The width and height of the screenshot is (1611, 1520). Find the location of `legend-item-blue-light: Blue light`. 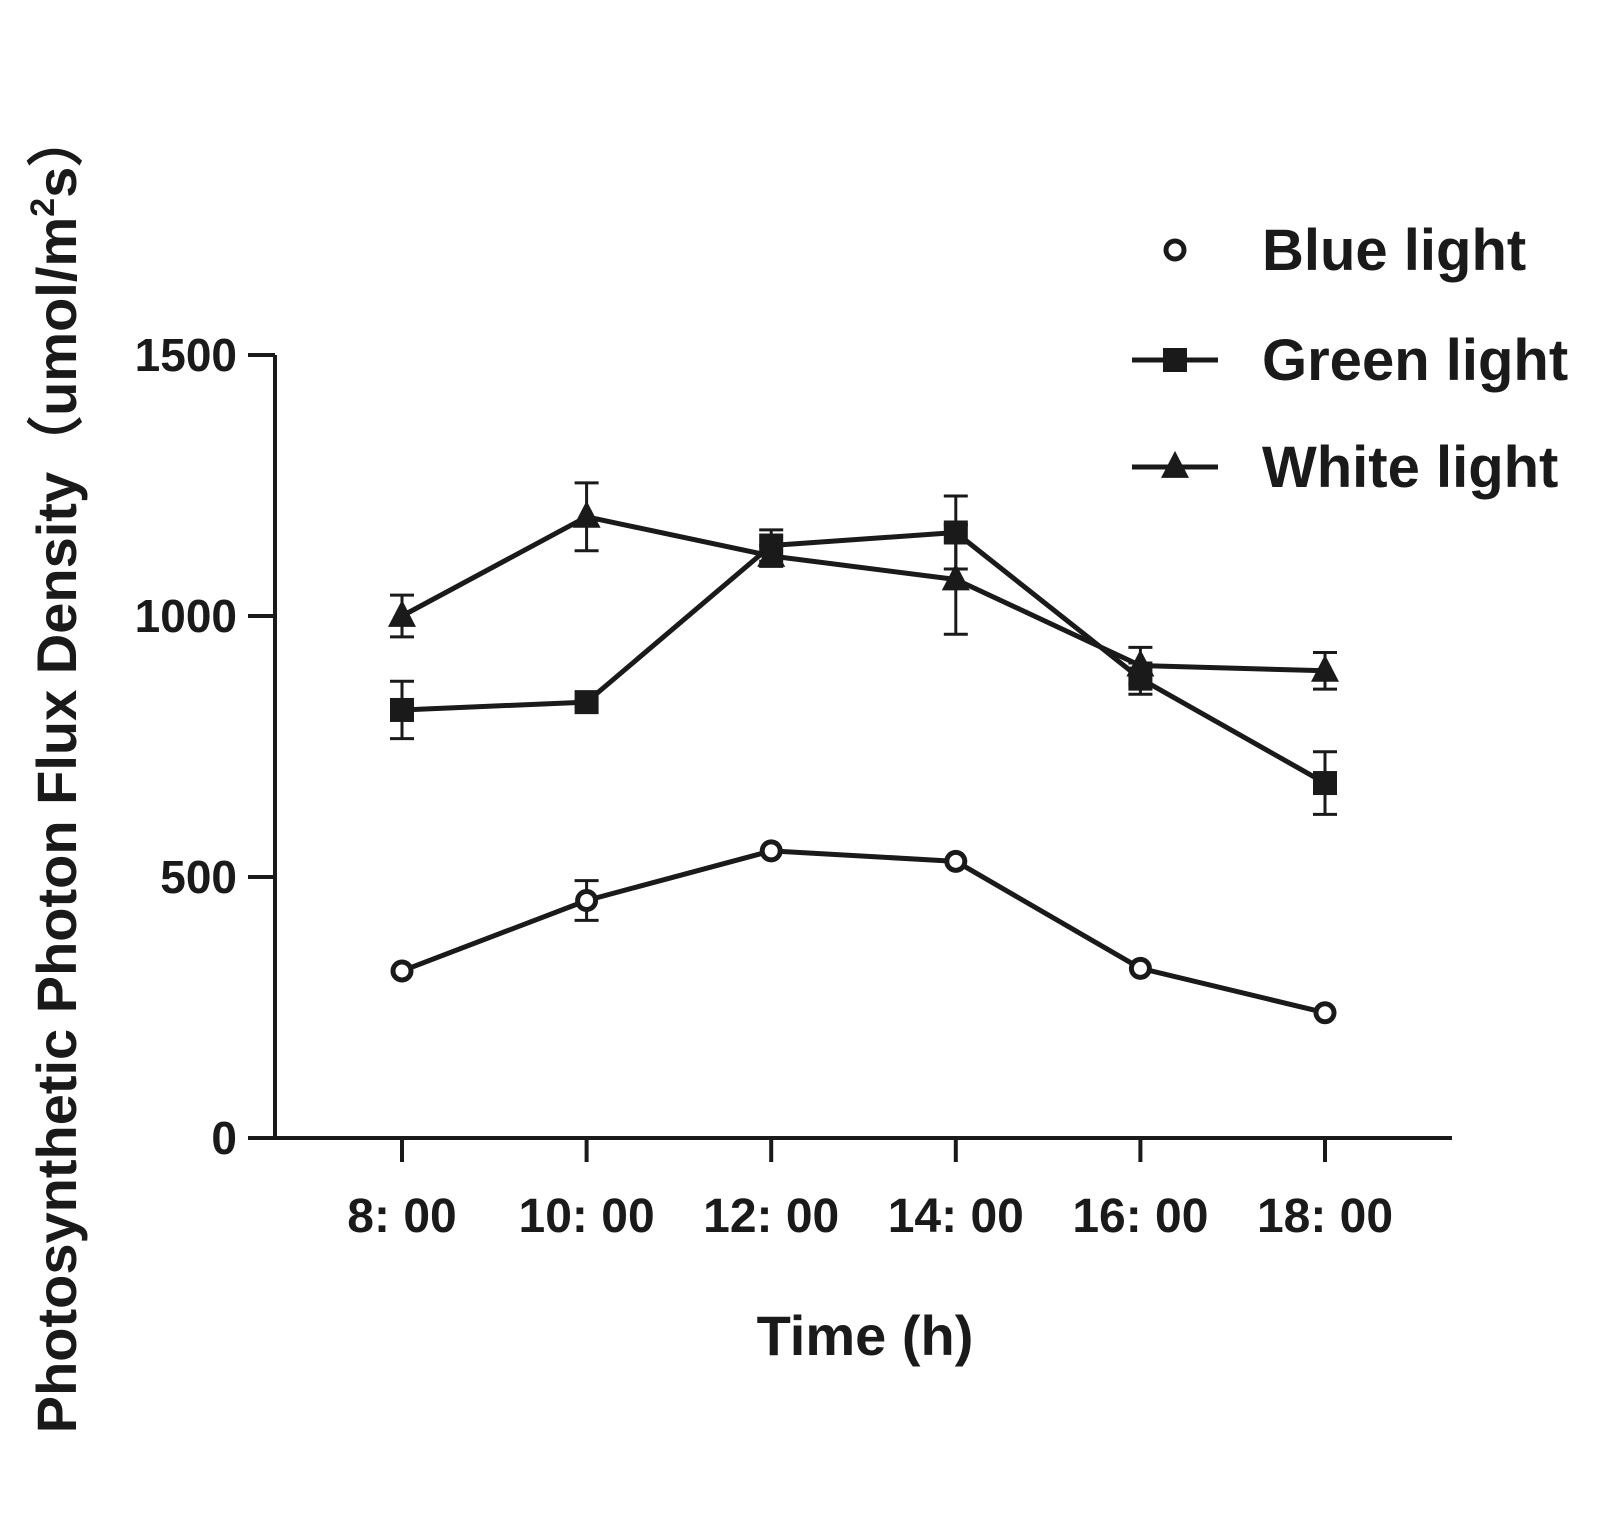

legend-item-blue-light: Blue light is located at coordinates (1344, 250).